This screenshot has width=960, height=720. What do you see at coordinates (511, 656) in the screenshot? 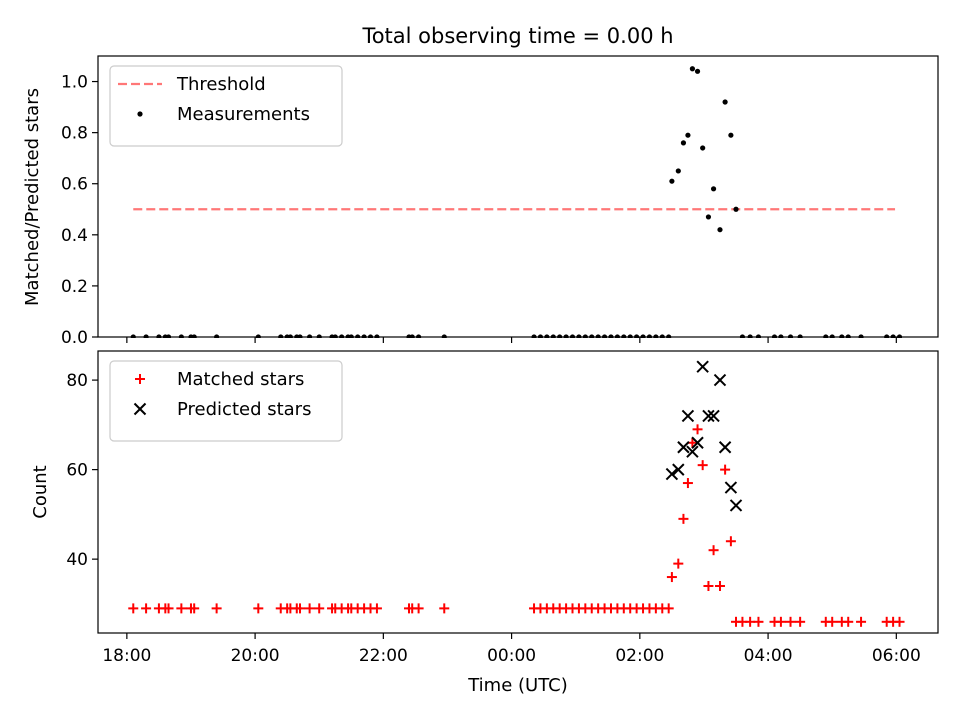
I see `x-tick-label: 00:00` at bounding box center [511, 656].